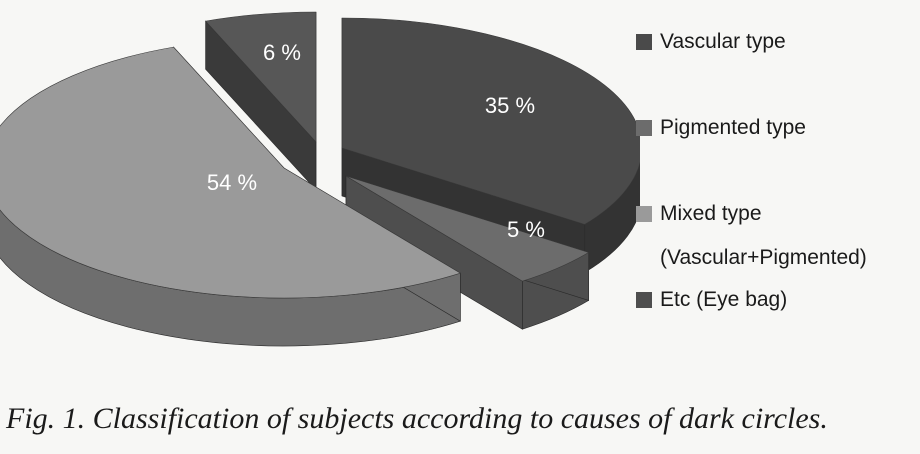  What do you see at coordinates (711, 213) in the screenshot?
I see `legend-label: Mixed type` at bounding box center [711, 213].